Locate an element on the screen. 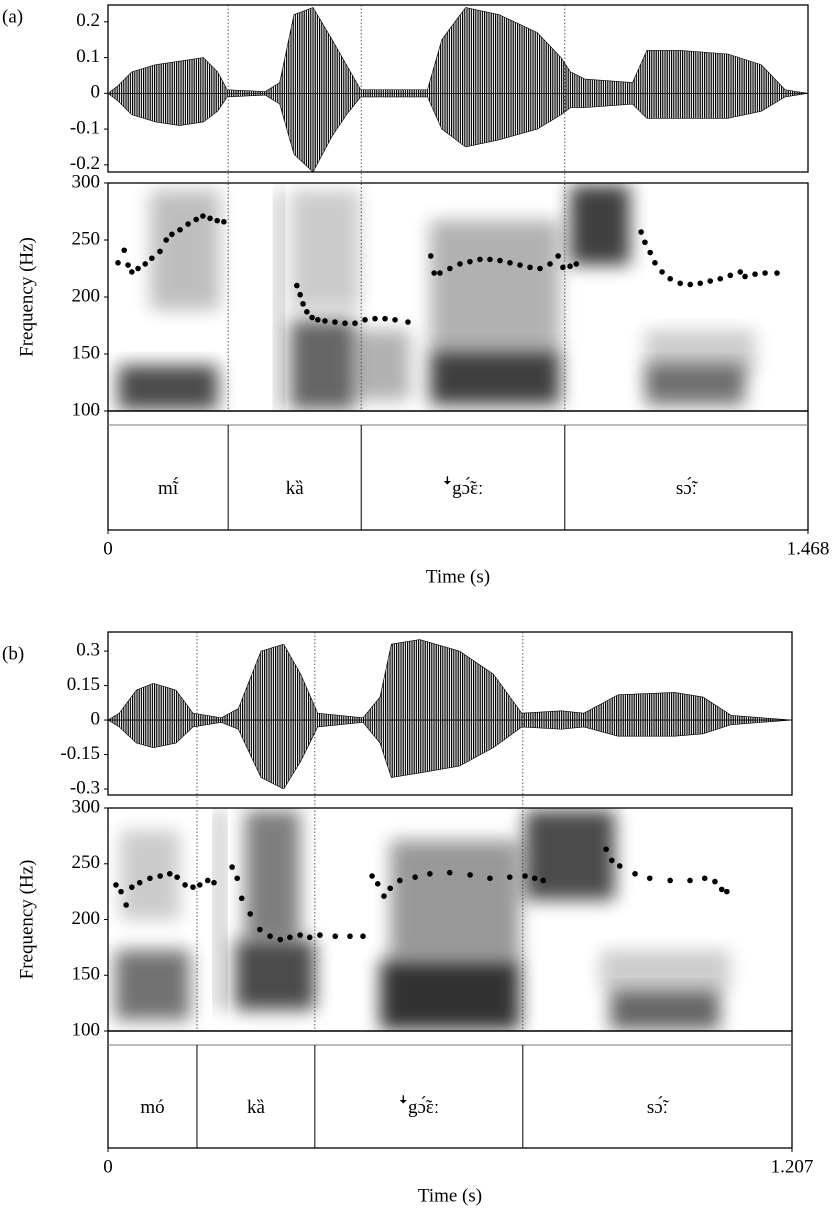  waveform-frame is located at coordinates (458, 88).